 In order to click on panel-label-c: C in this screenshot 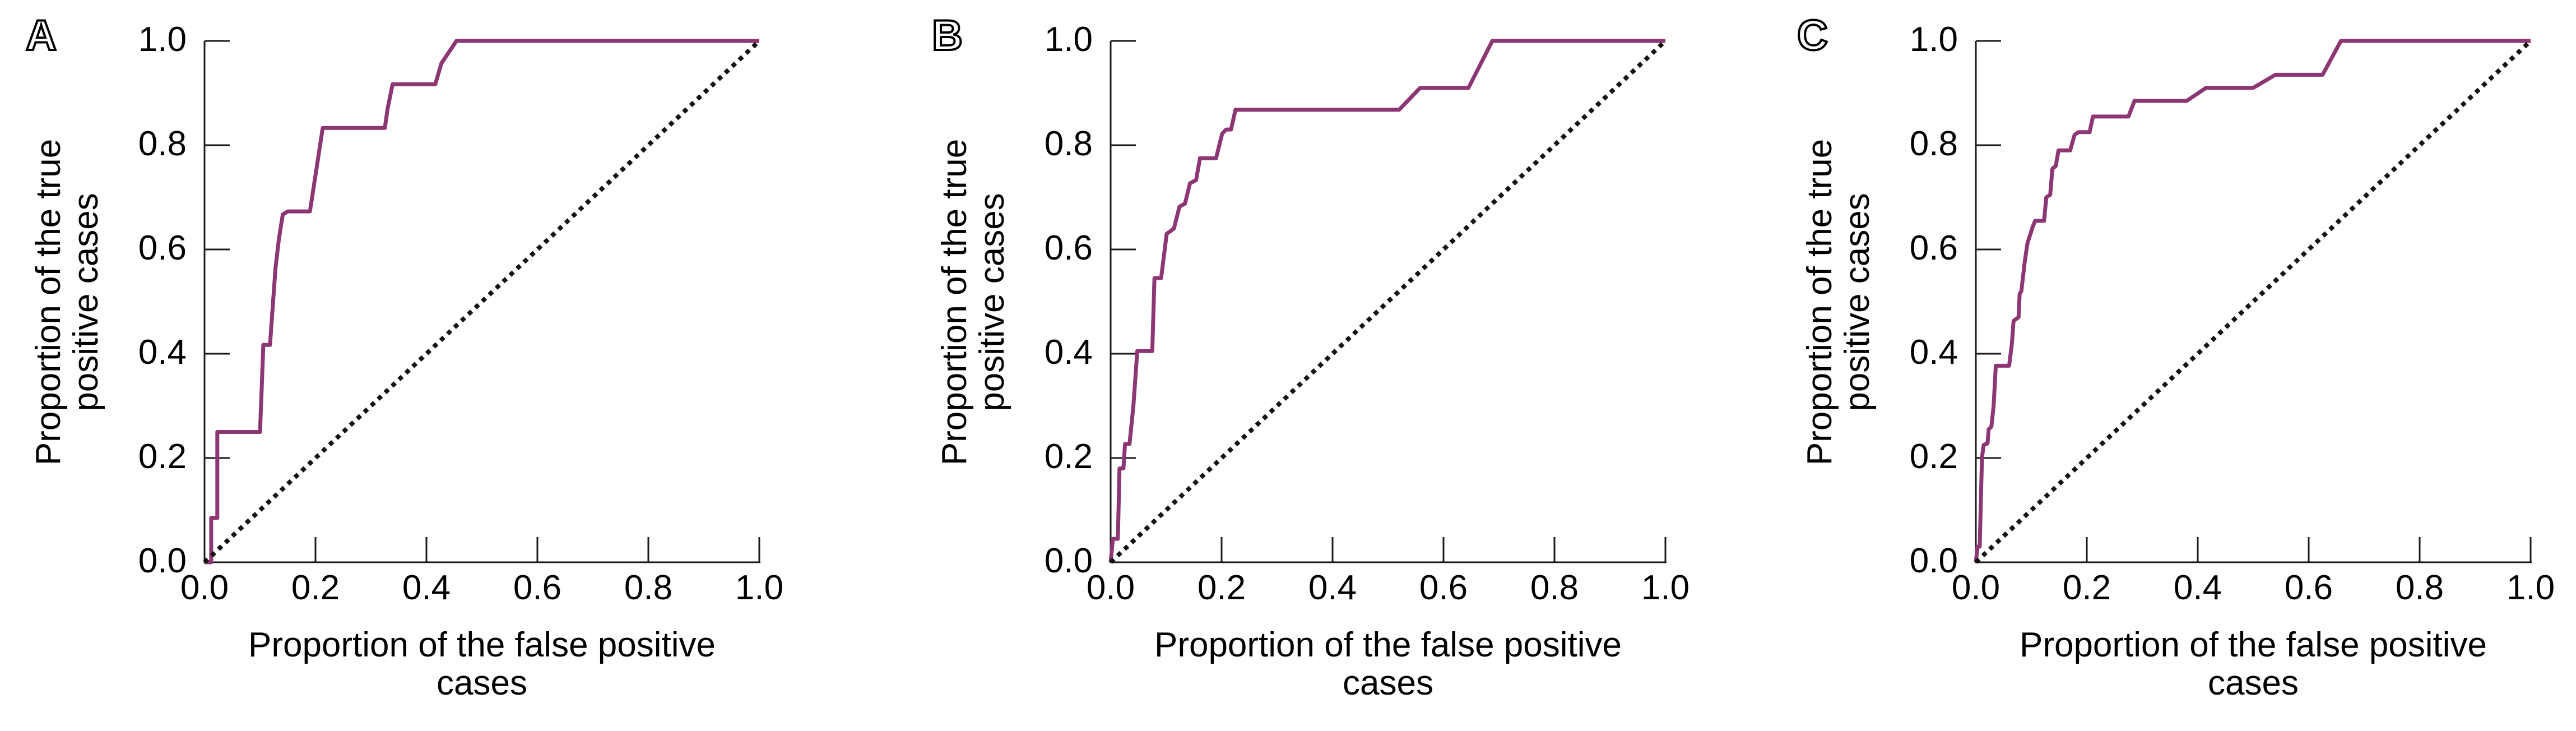, I will do `click(1812, 35)`.